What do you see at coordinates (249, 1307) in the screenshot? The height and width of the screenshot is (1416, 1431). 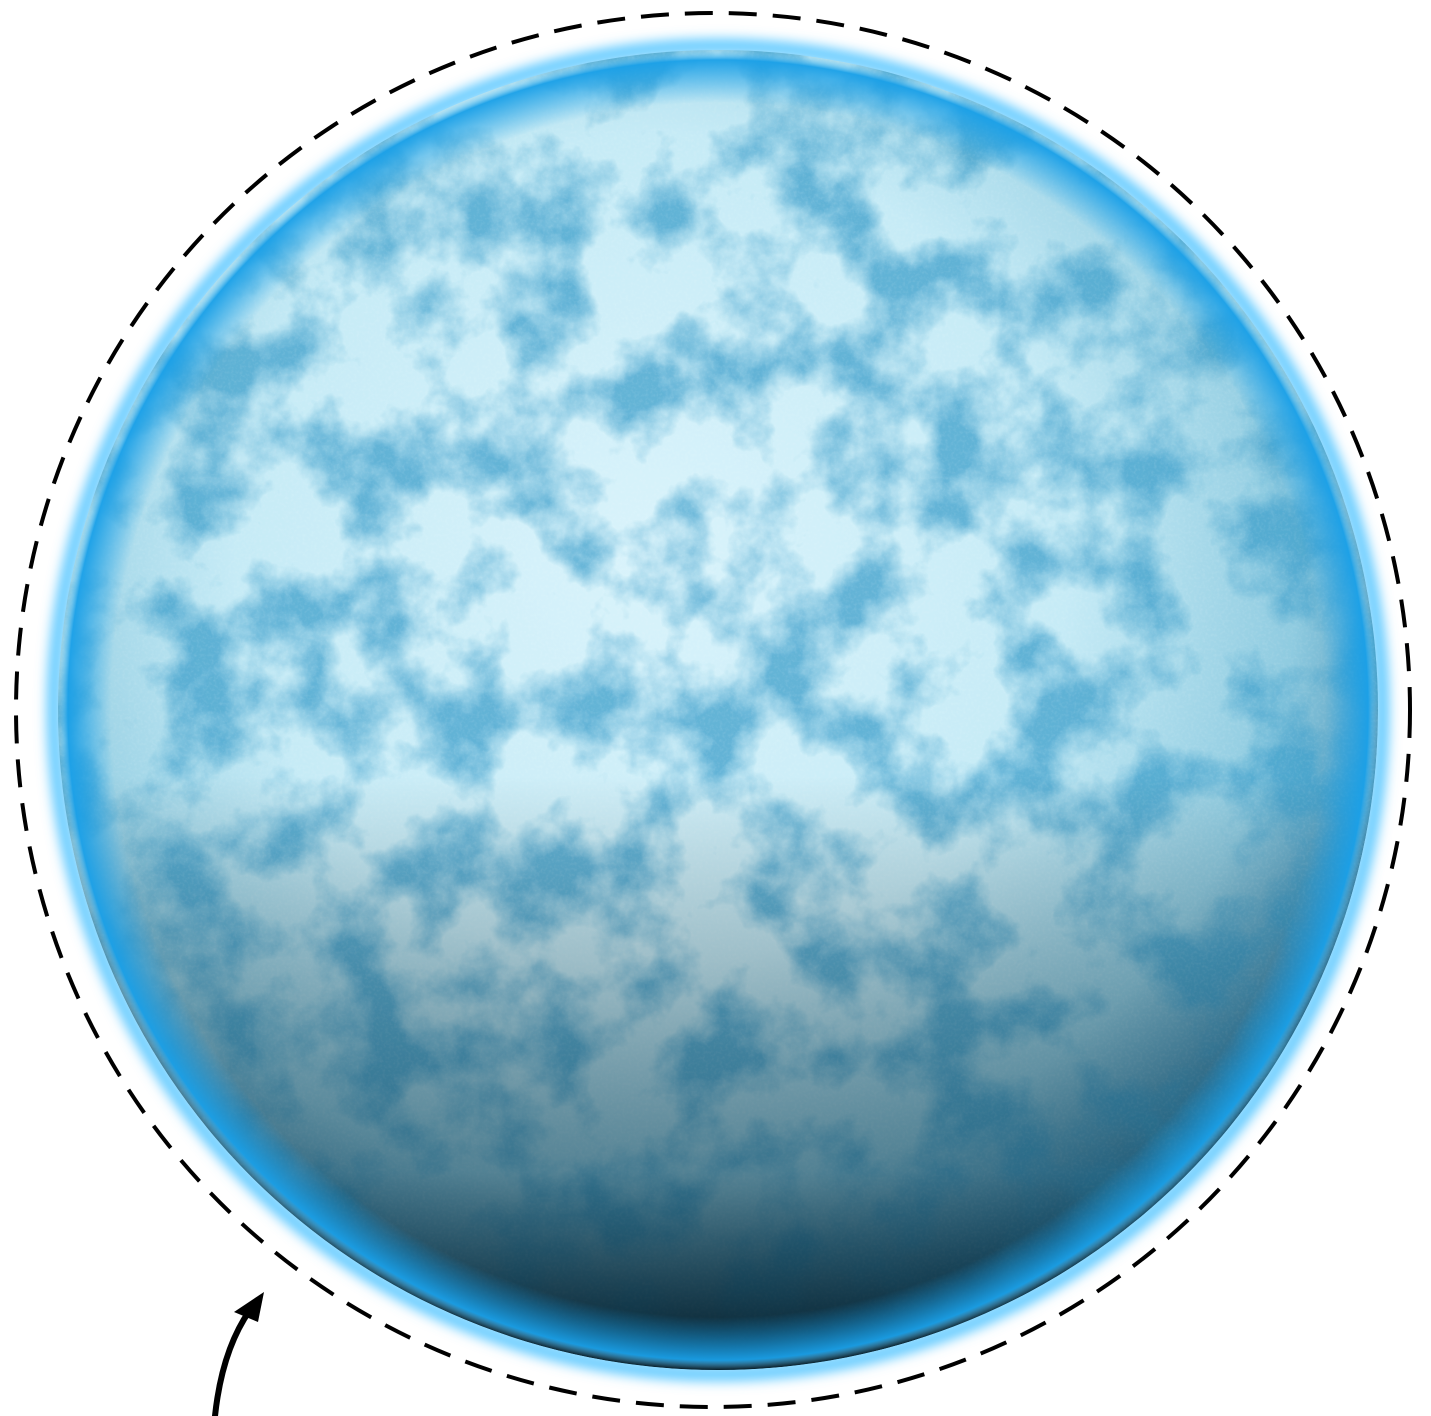 I see `arrow-head` at bounding box center [249, 1307].